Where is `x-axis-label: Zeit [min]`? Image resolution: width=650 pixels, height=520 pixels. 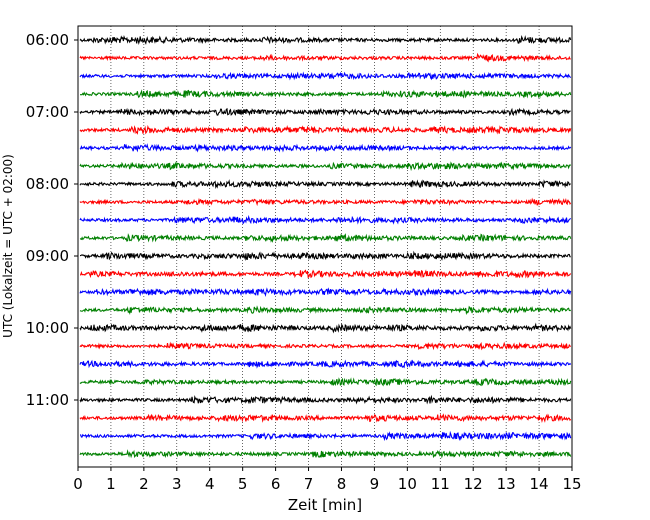 x-axis-label: Zeit [min] is located at coordinates (325, 505).